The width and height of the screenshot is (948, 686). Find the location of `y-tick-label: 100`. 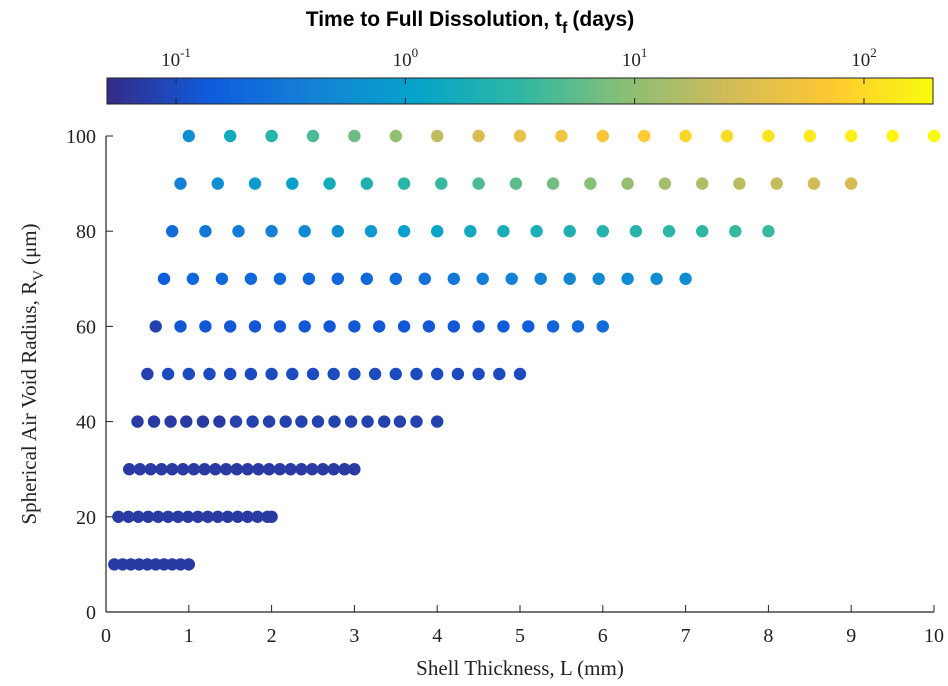

y-tick-label: 100 is located at coordinates (81, 137).